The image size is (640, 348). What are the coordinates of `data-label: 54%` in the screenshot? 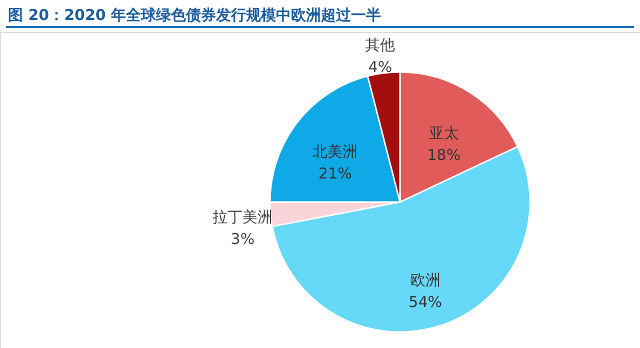 It's located at (425, 301).